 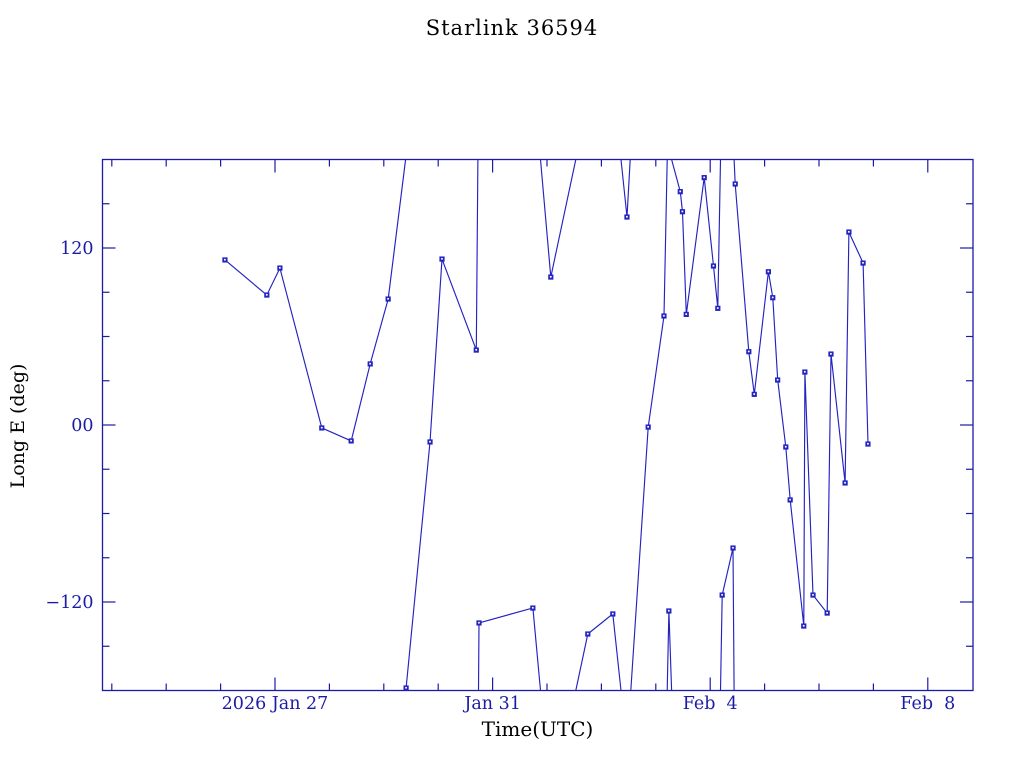 I want to click on x-axis-label: Time(UTC), so click(x=537, y=729).